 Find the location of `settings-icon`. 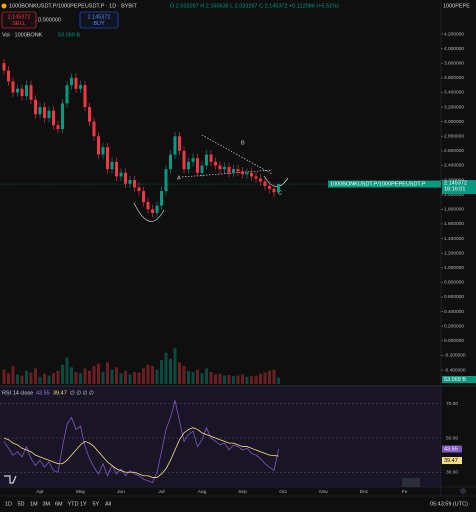

settings-icon is located at coordinates (463, 491).